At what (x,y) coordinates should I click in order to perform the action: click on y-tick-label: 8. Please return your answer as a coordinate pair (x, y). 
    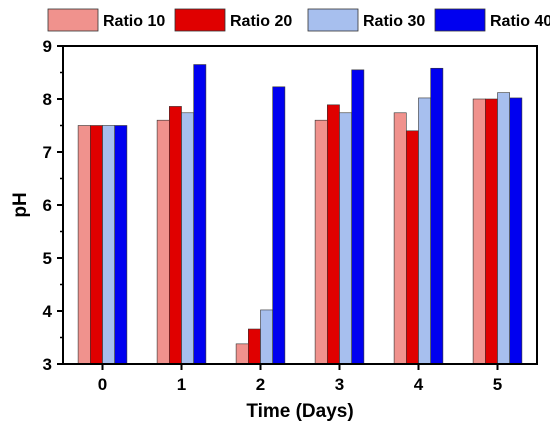
    Looking at the image, I should click on (47, 99).